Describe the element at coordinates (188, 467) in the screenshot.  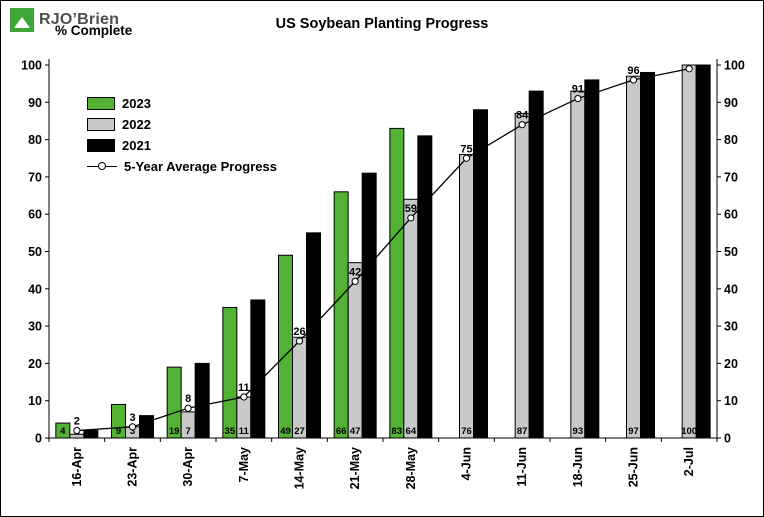
I see `x-tick-label: 30-Apr` at that location.